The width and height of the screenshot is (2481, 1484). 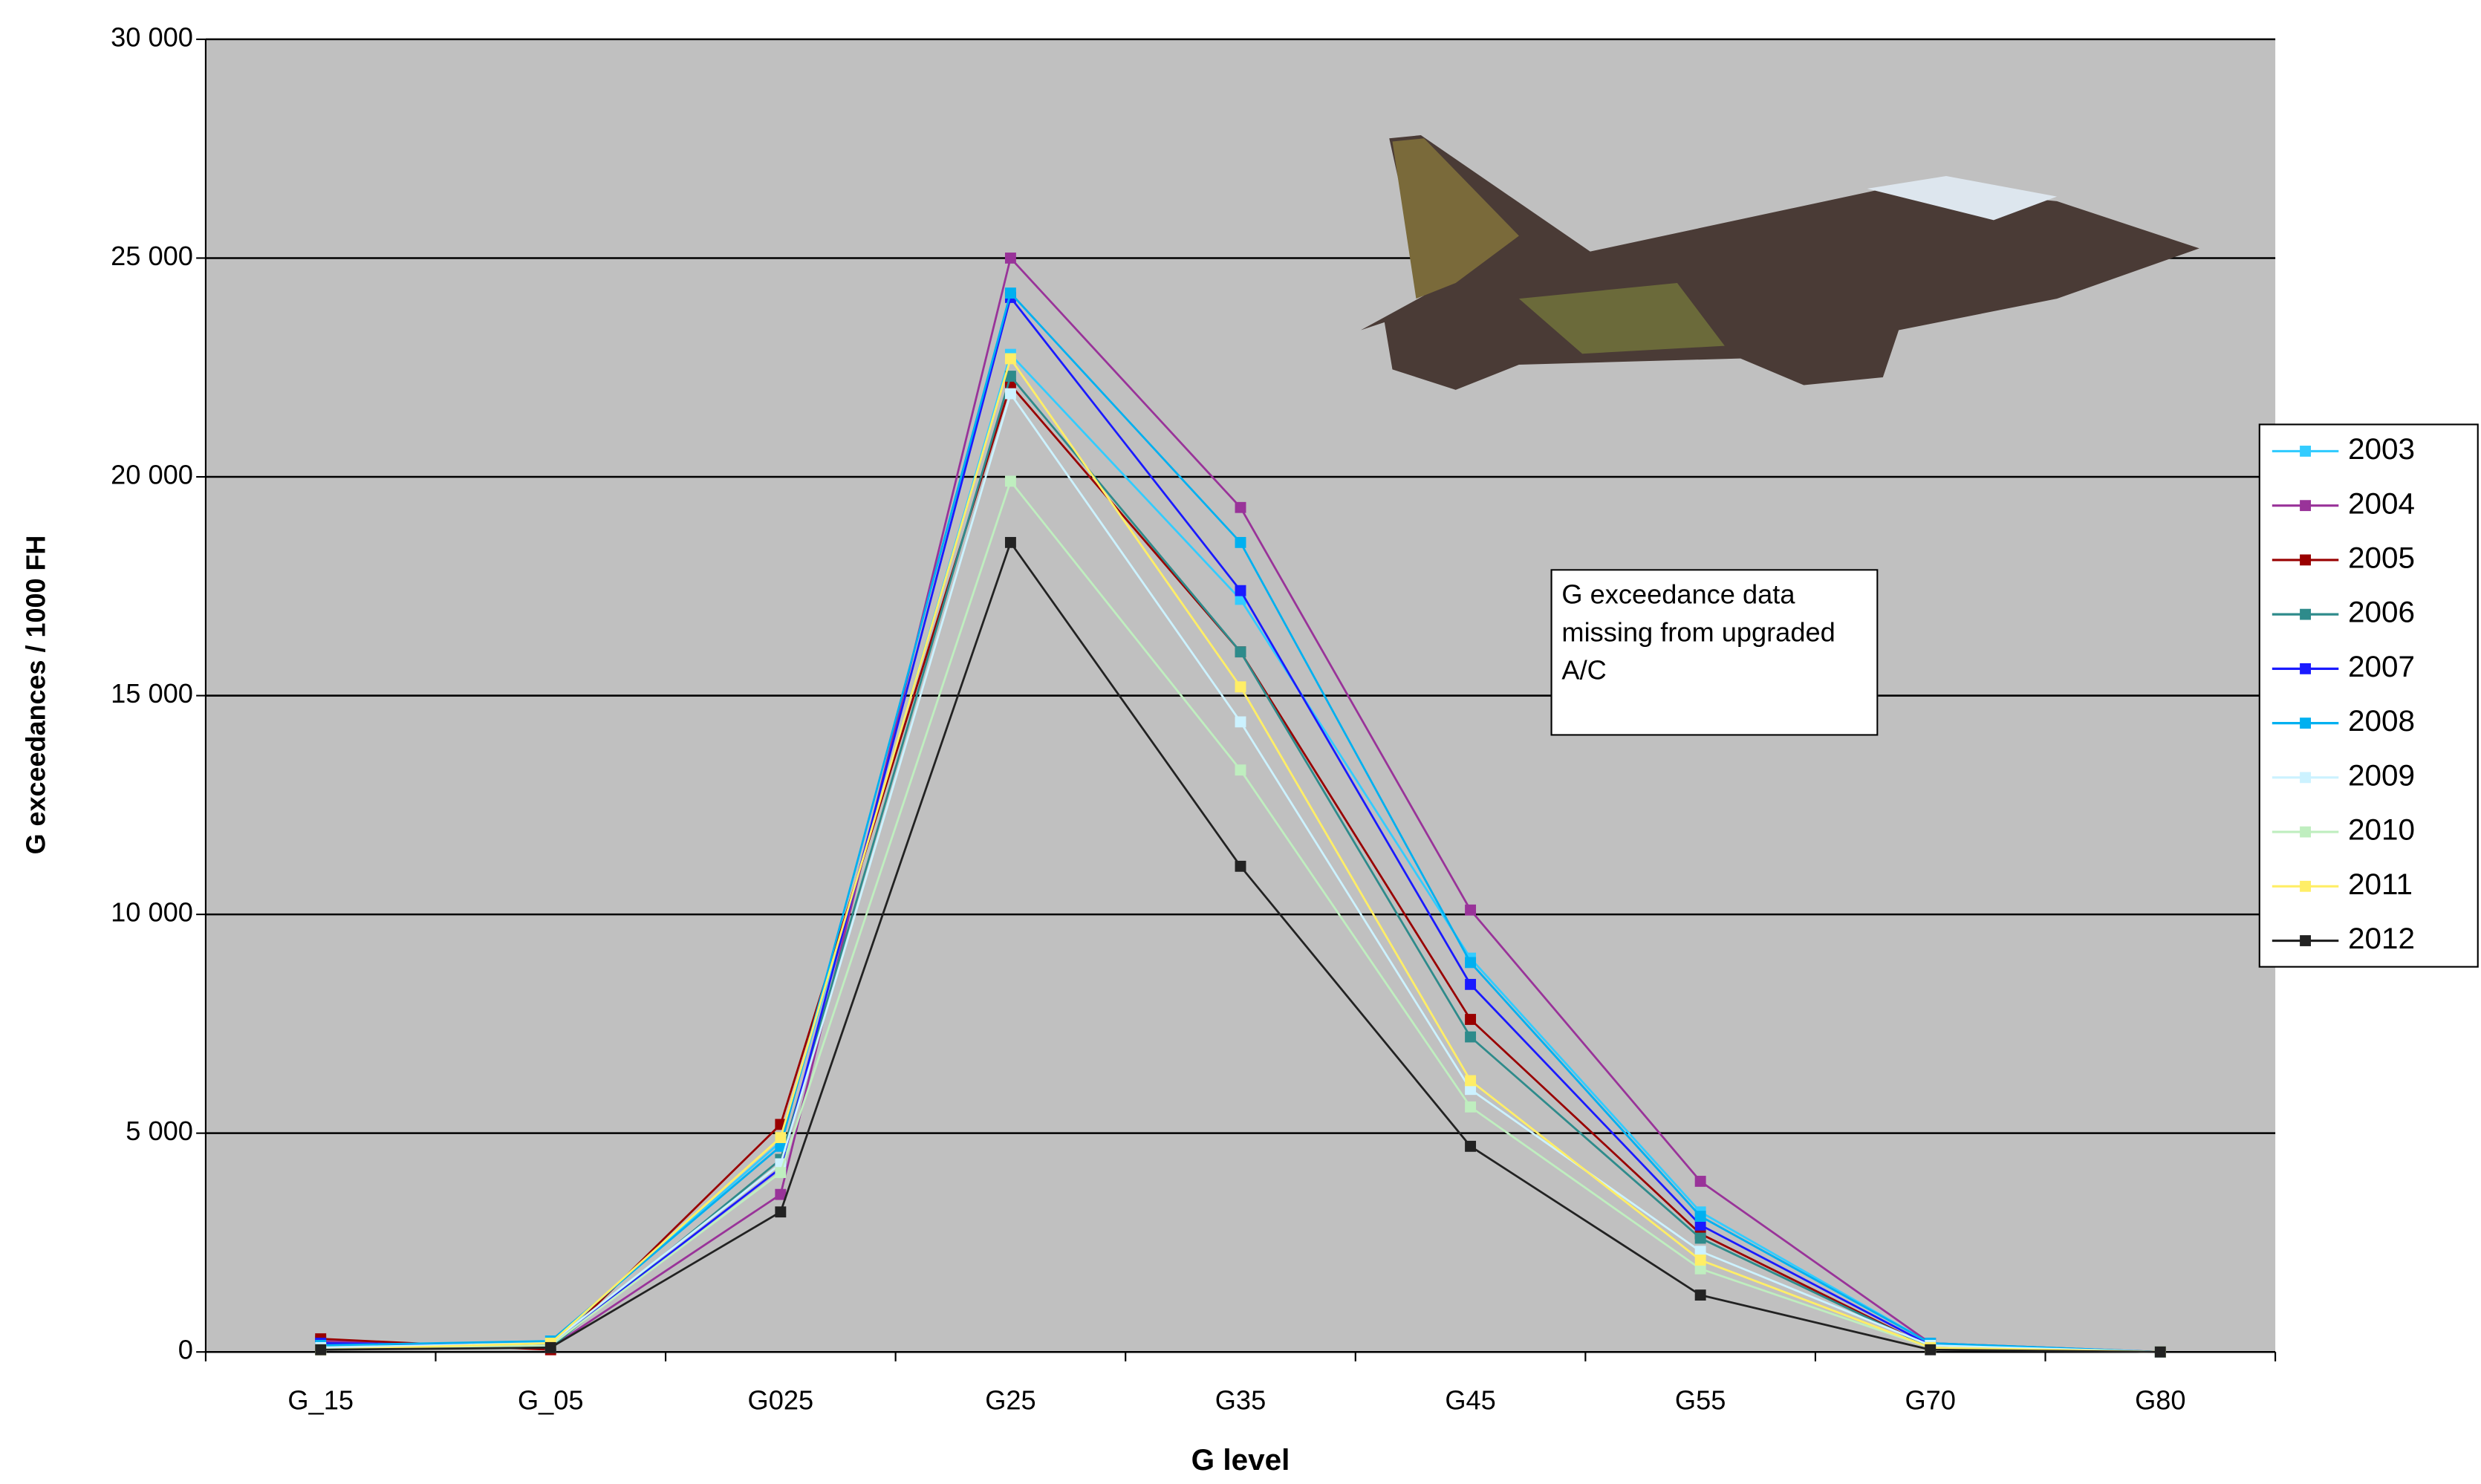 What do you see at coordinates (152, 256) in the screenshot?
I see `y-tick-label: 25 000` at bounding box center [152, 256].